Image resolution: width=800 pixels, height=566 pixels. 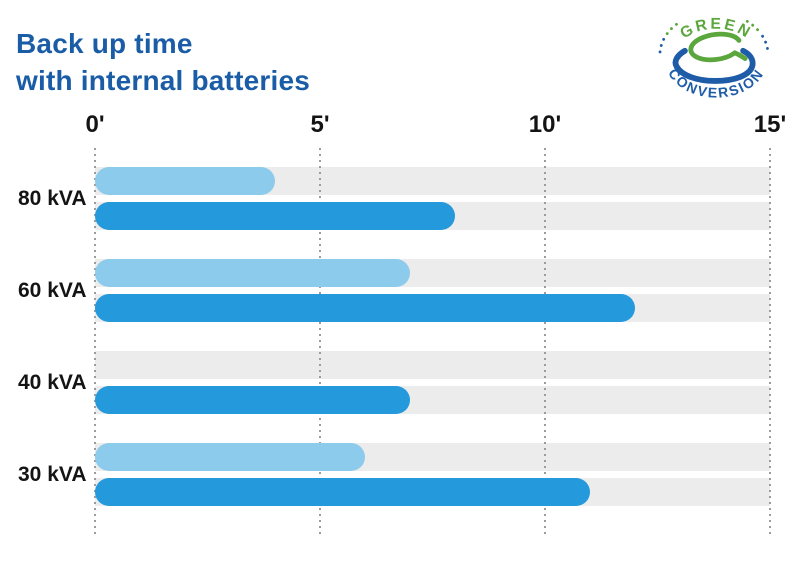 I want to click on bar-dark-30-kva, so click(x=342, y=492).